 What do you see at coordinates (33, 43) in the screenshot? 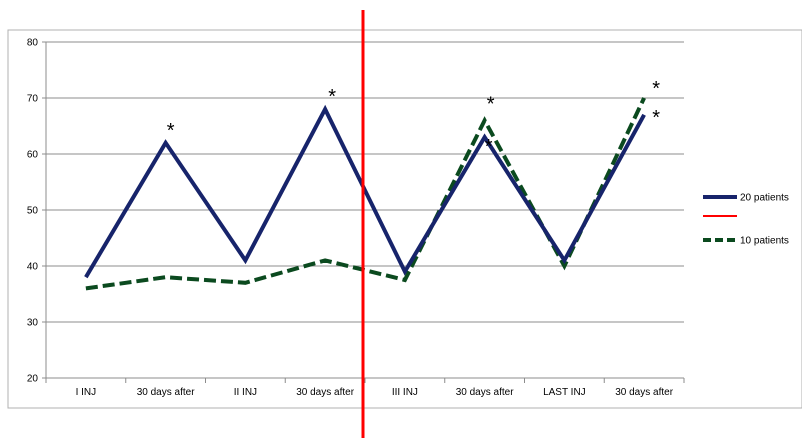
I see `y-tick-label: 80` at bounding box center [33, 43].